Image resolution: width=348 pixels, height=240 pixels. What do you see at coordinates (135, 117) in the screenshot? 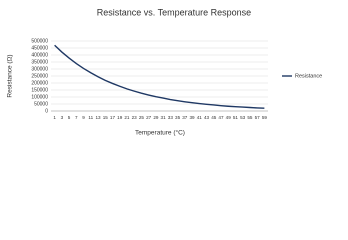
I see `x-tick-label: 23` at bounding box center [135, 117].